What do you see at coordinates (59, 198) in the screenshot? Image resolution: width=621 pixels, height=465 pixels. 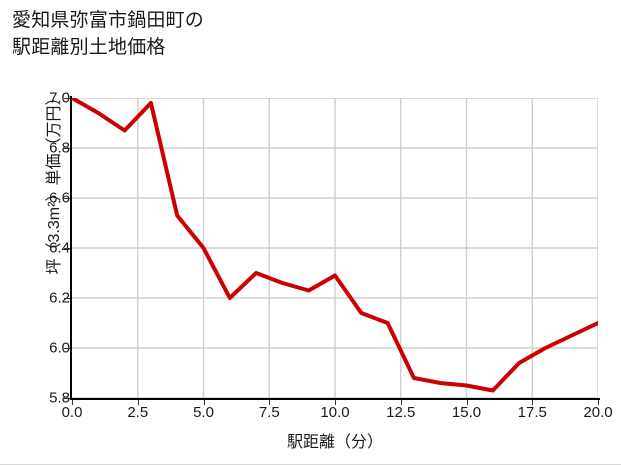 I see `y-tick-label: 6.6` at bounding box center [59, 198].